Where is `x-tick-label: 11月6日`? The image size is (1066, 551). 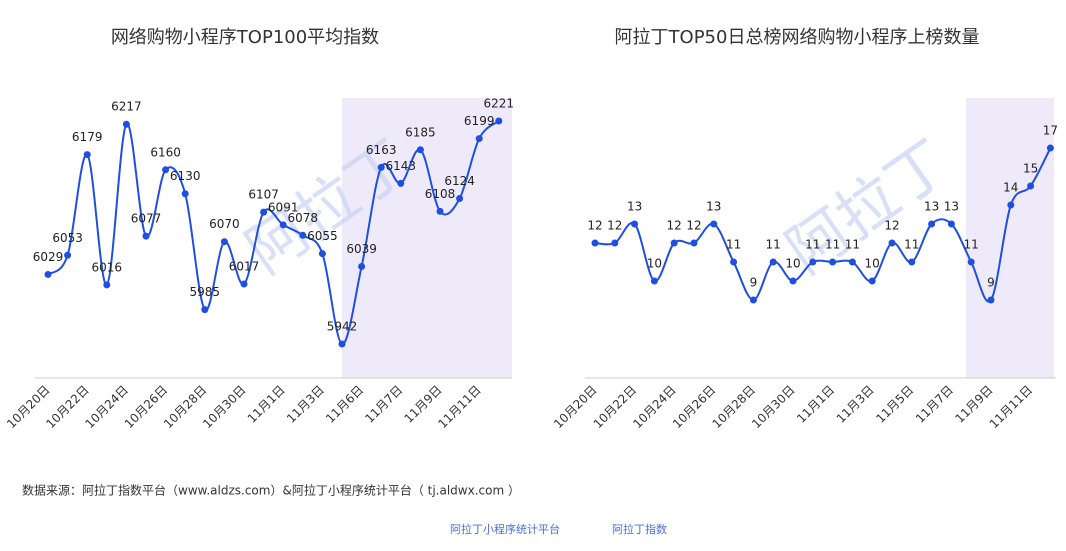 x-tick-label: 11月6日 is located at coordinates (344, 404).